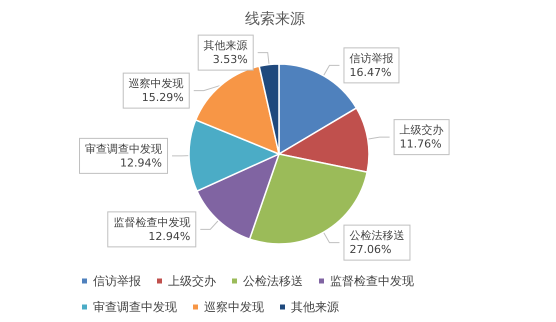 The image size is (556, 322). What do you see at coordinates (372, 281) in the screenshot?
I see `legend-label: 监督检查中发现` at bounding box center [372, 281].